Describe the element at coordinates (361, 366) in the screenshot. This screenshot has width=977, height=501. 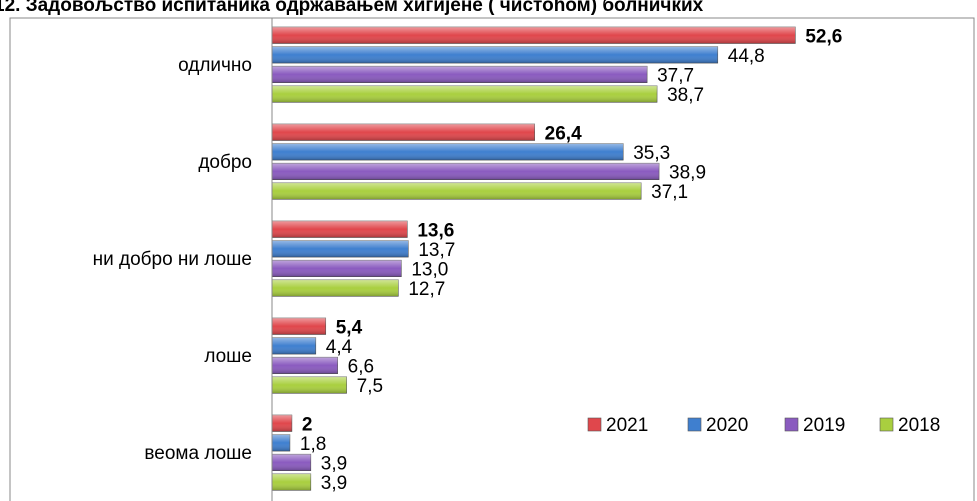
I see `data-label: 6,6` at that location.